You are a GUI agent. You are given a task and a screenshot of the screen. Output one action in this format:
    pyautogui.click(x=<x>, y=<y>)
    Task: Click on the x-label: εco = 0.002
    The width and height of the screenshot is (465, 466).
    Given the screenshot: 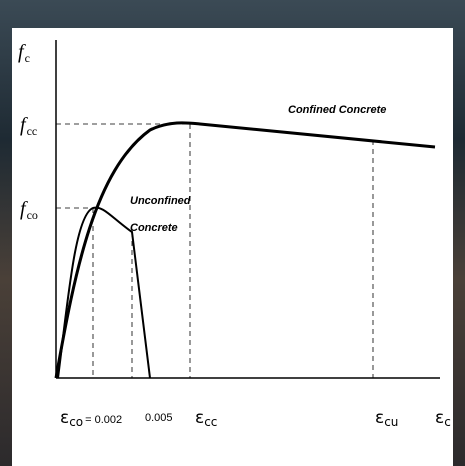 What is the action you would take?
    pyautogui.click(x=91, y=418)
    